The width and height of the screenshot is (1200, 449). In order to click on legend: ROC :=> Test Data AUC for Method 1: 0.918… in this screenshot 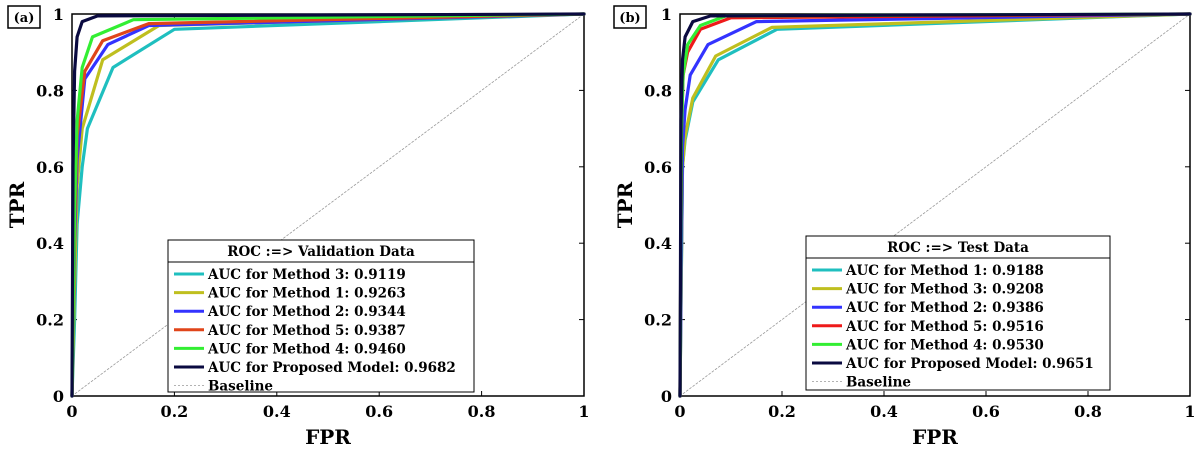, I will do `click(958, 313)`.